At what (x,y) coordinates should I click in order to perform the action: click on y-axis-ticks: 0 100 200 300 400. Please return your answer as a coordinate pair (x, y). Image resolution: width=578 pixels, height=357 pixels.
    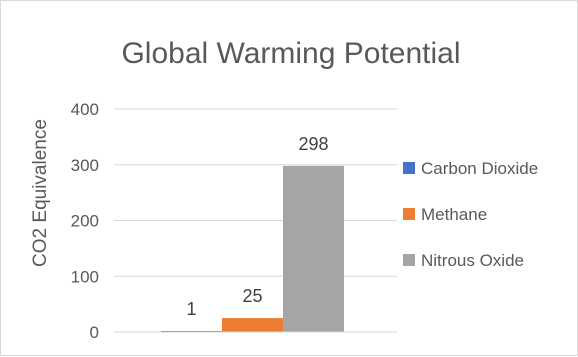
    Looking at the image, I should click on (85, 221).